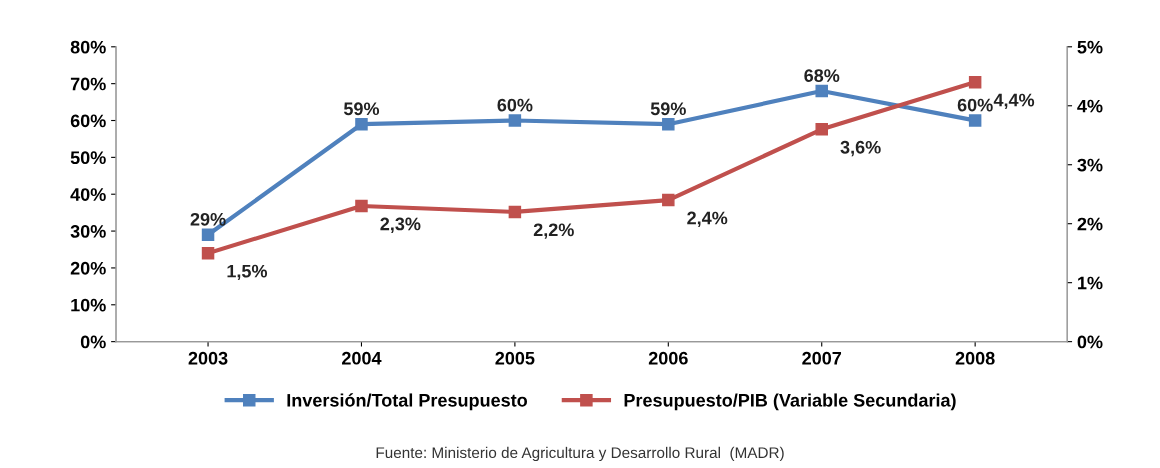 This screenshot has height=468, width=1160. What do you see at coordinates (1014, 101) in the screenshot?
I see `data-label: 4,4%` at bounding box center [1014, 101].